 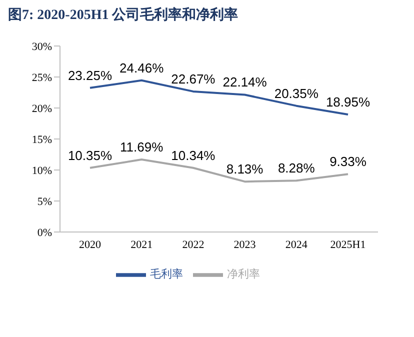 What do you see at coordinates (348, 162) in the screenshot?
I see `data-label: 9.33%` at bounding box center [348, 162].